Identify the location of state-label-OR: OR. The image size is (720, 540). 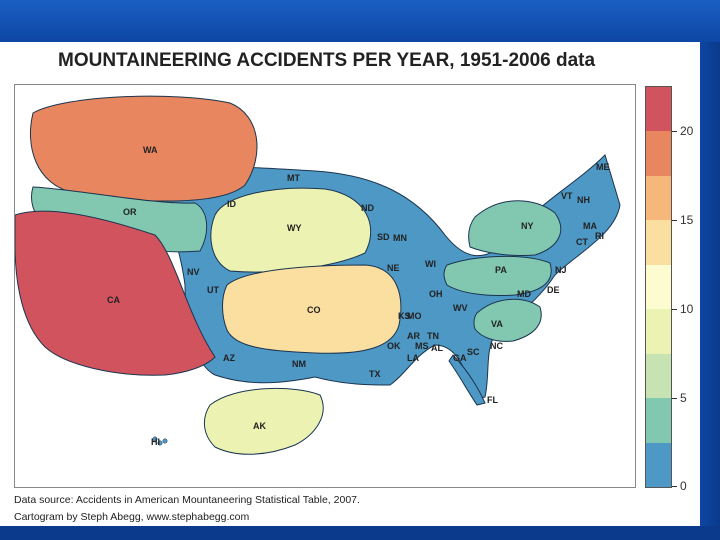
(130, 212).